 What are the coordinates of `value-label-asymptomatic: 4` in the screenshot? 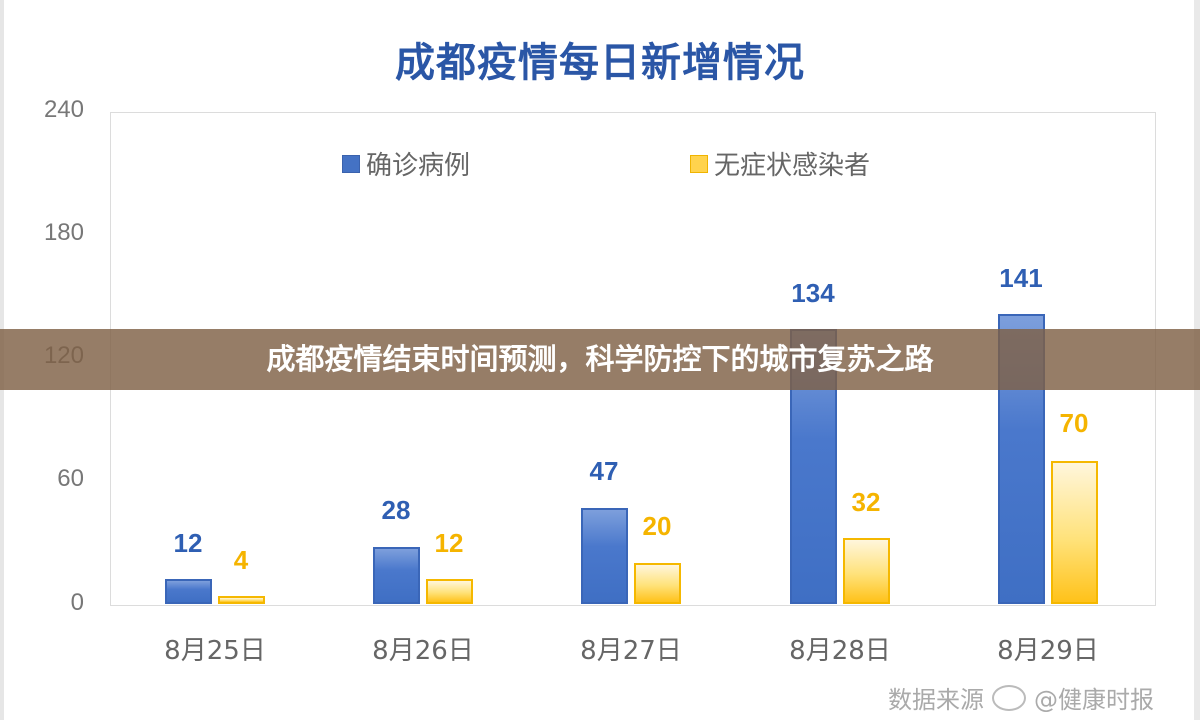 It's located at (241, 560).